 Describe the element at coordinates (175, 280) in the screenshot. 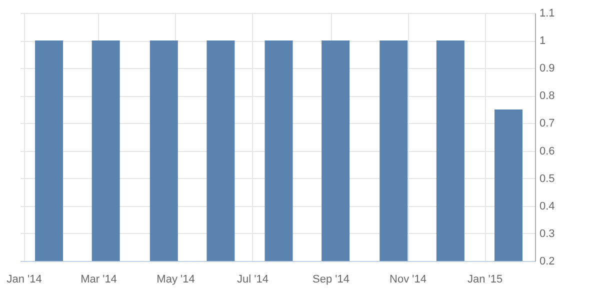

I see `x-tick-label: May '14` at that location.